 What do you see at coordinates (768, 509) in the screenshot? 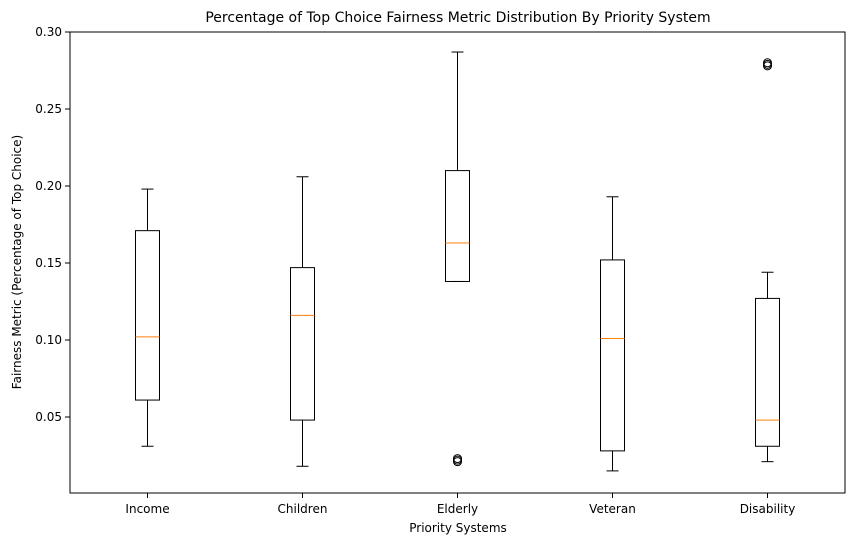
I see `x-tick-label: Disability` at bounding box center [768, 509].